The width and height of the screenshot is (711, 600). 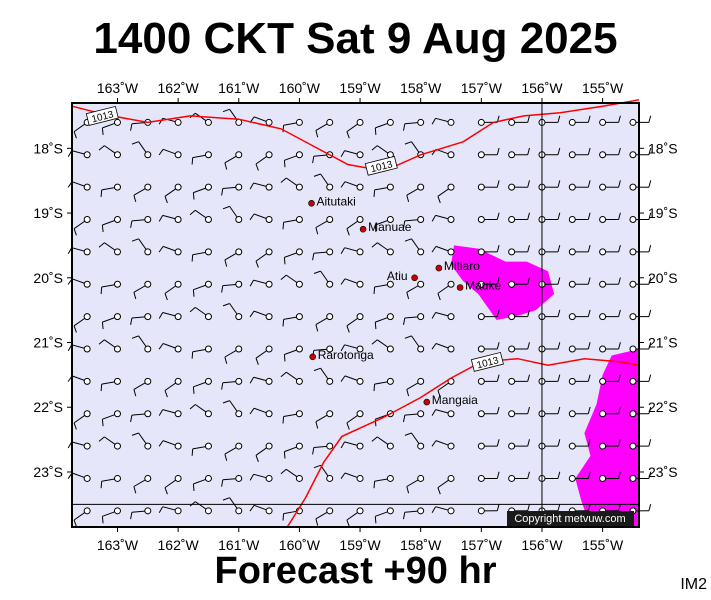 What do you see at coordinates (397, 276) in the screenshot?
I see `place-label: Atiu` at bounding box center [397, 276].